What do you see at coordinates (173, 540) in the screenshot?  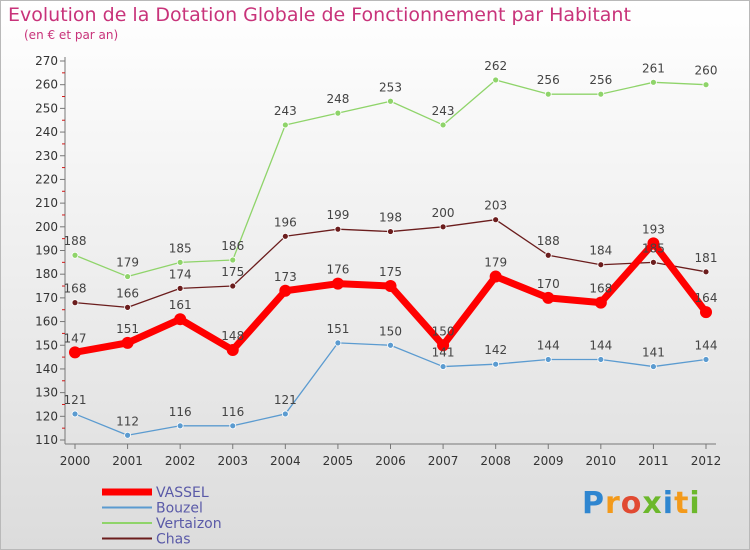 I see `legend-label-chas: Chas` at bounding box center [173, 540].